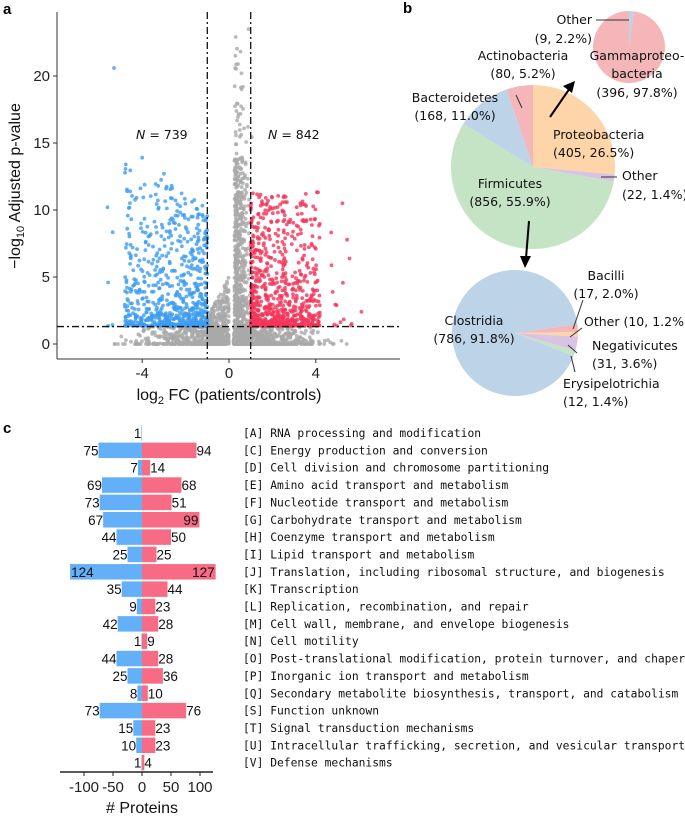 This screenshot has height=819, width=685. Describe the element at coordinates (611, 383) in the screenshot. I see `label-erysipelotrichia: Erysipelotrichia` at that location.